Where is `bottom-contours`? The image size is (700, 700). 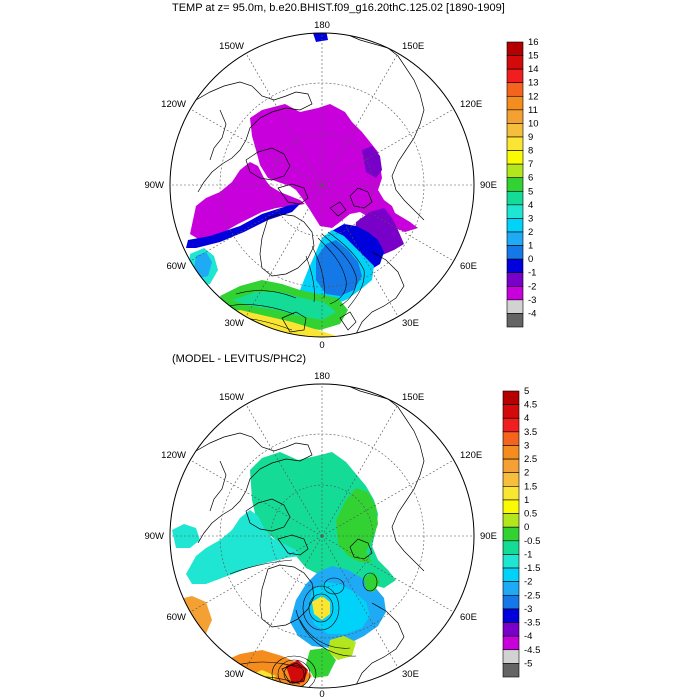 bottom-contours is located at coordinates (301, 623).